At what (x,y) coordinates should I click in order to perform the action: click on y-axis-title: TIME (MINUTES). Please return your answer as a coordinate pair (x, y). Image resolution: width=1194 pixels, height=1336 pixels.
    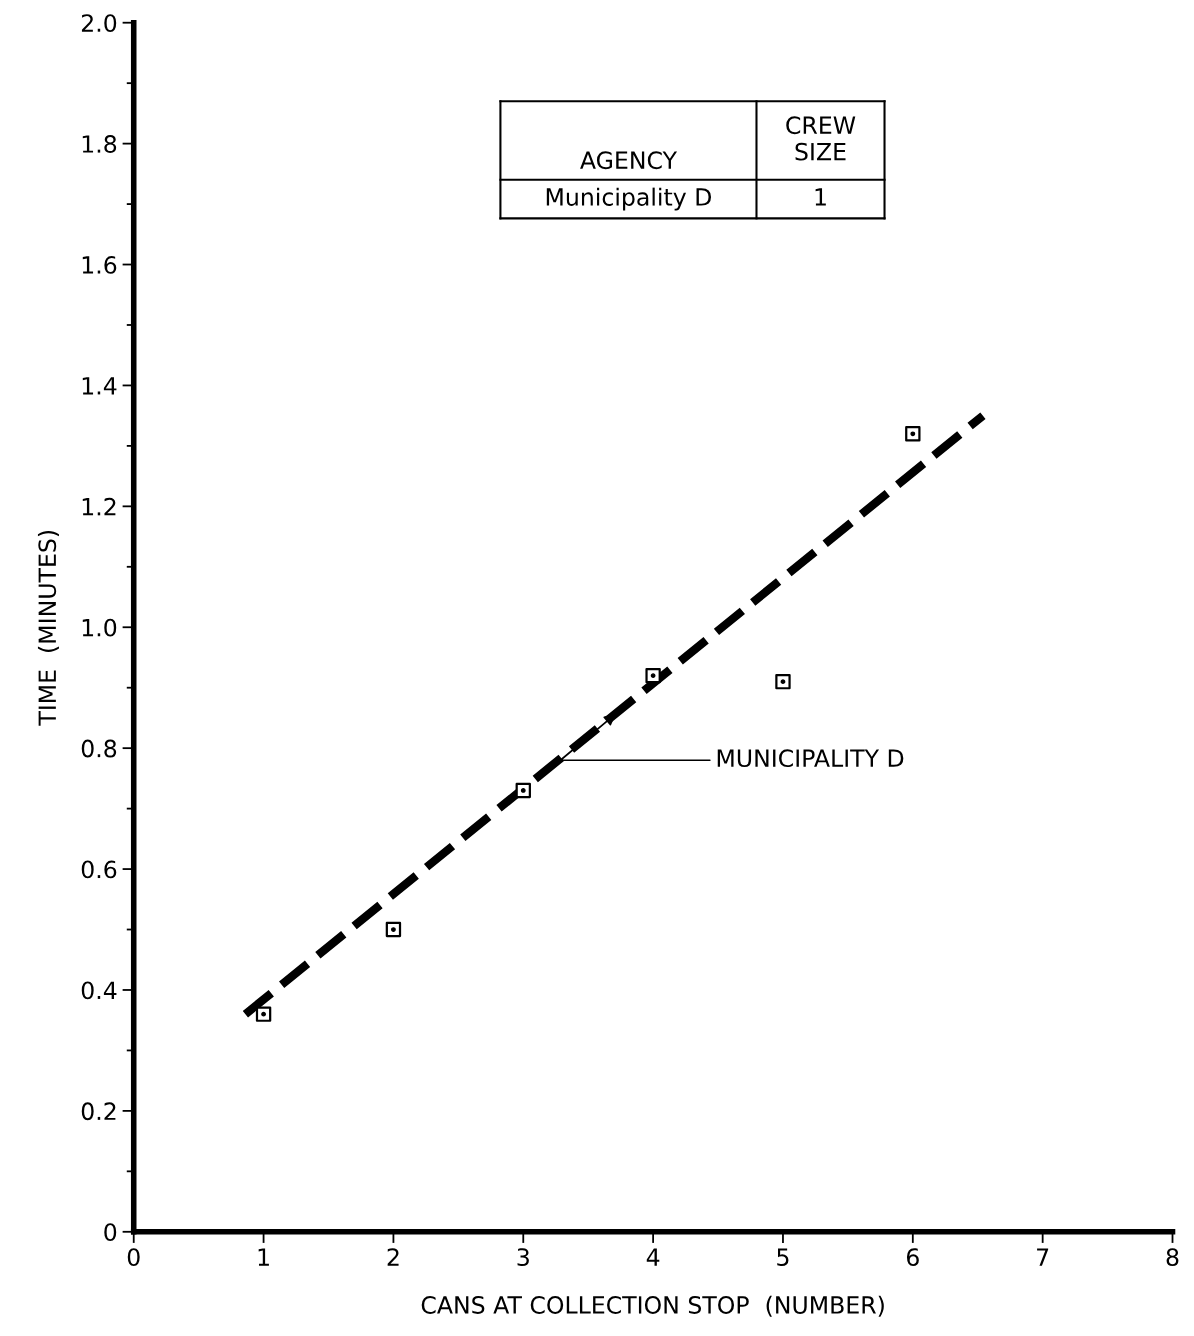
    Looking at the image, I should click on (48, 628).